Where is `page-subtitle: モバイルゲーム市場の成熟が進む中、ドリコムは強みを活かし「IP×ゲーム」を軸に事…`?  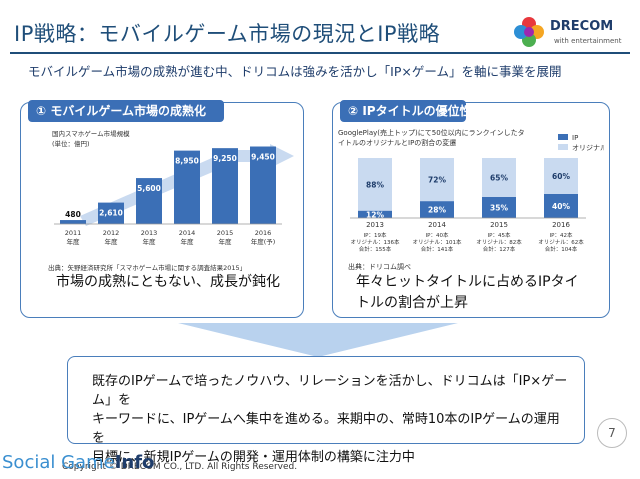 page-subtitle: モバイルゲーム市場の成熟が進む中、ドリコムは強みを活かし「IP×ゲーム」を軸に事… is located at coordinates (295, 71).